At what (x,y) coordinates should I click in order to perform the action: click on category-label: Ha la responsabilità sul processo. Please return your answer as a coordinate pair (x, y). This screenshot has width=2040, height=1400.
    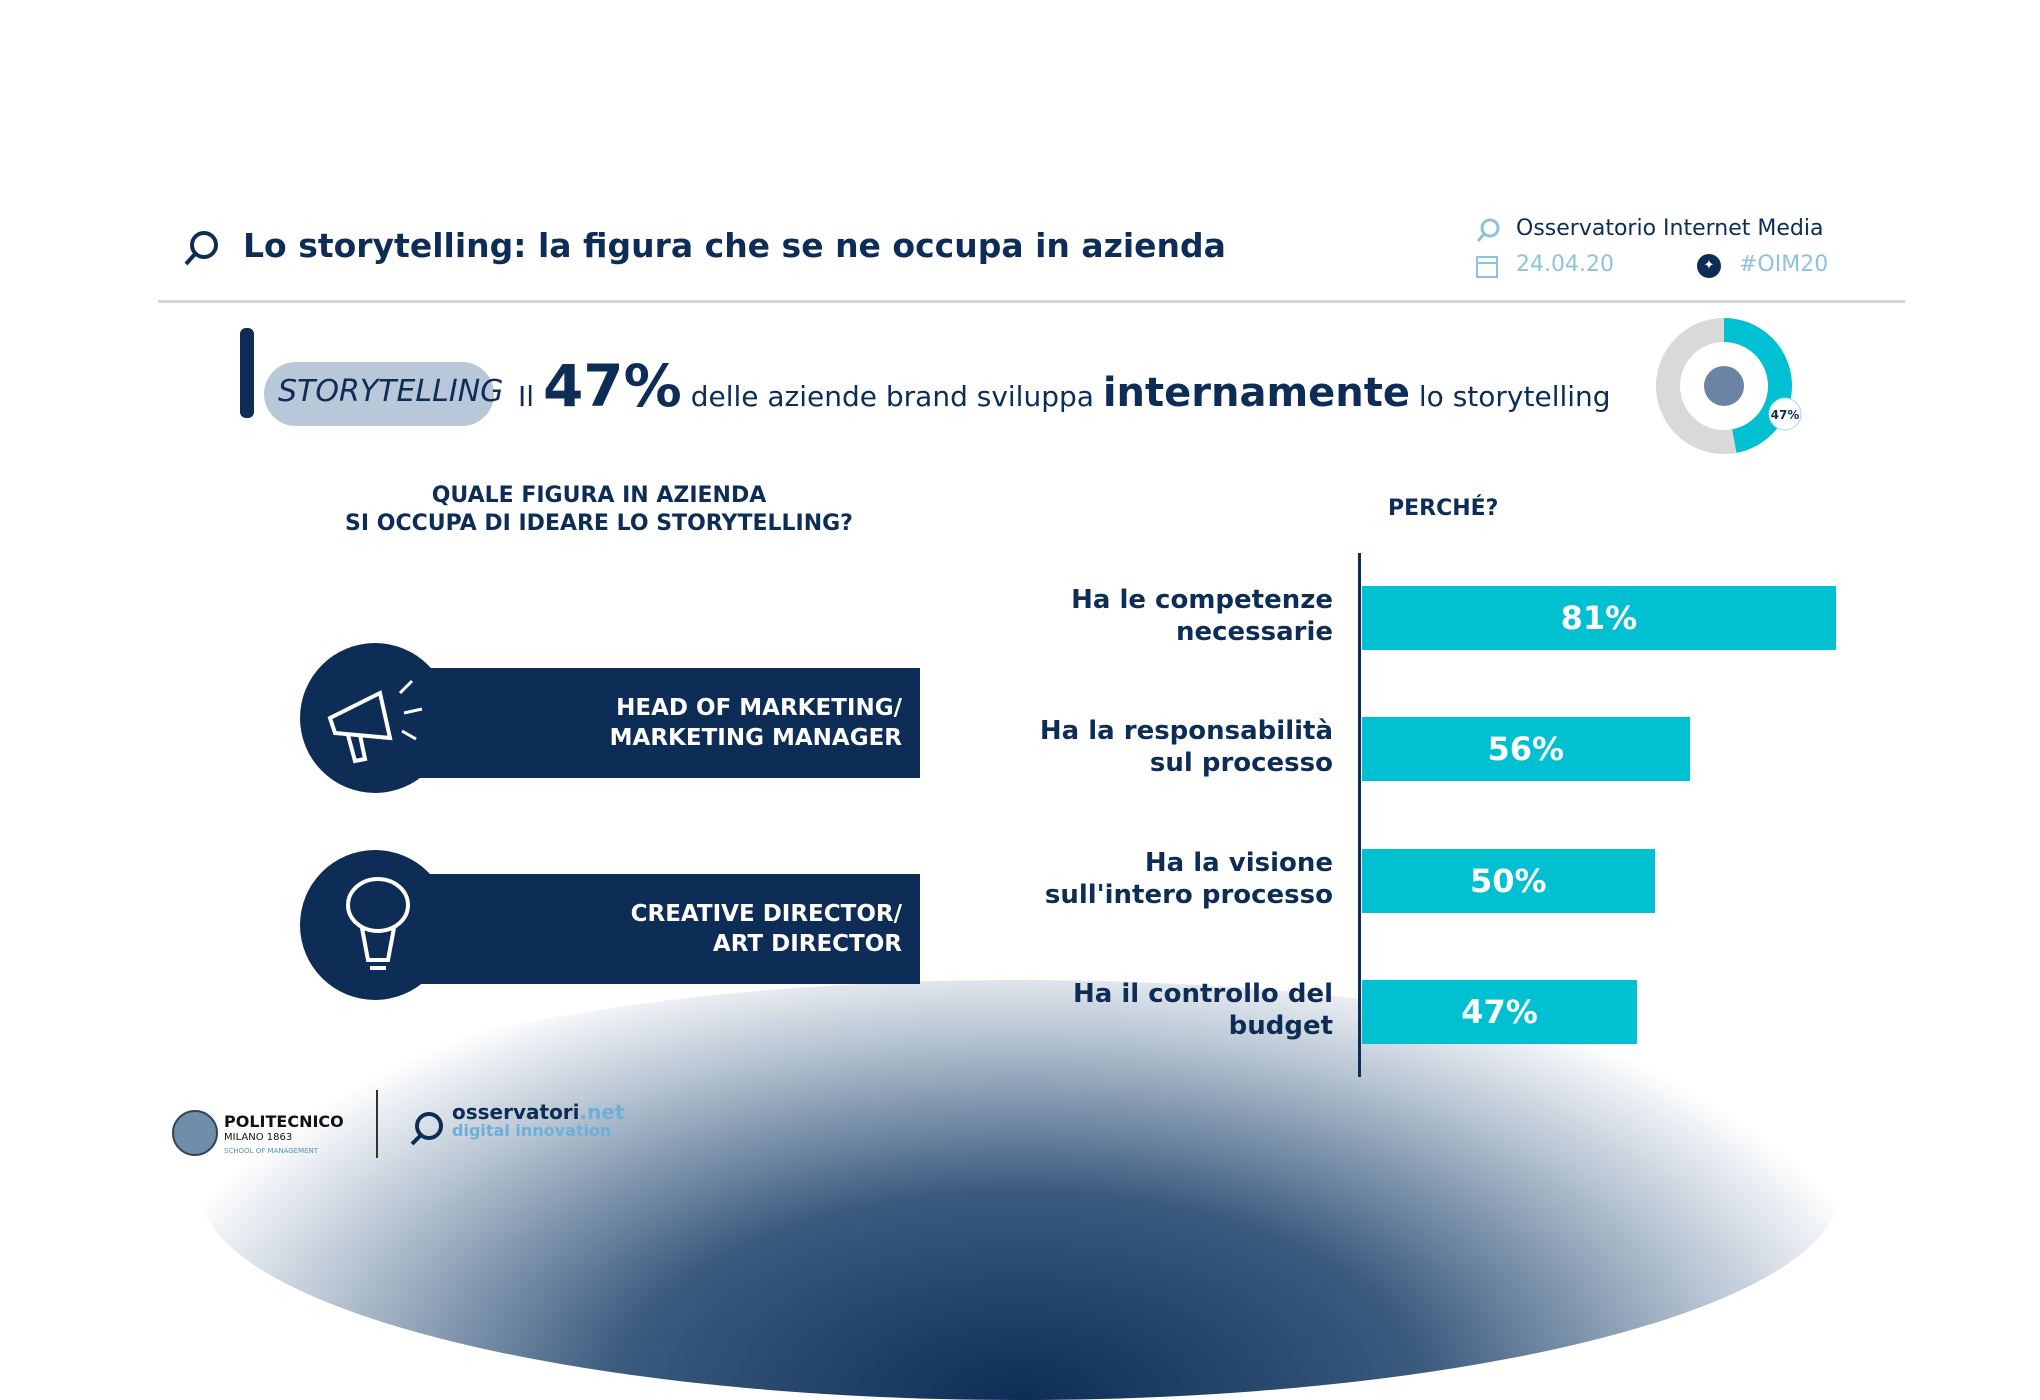
    Looking at the image, I should click on (1143, 747).